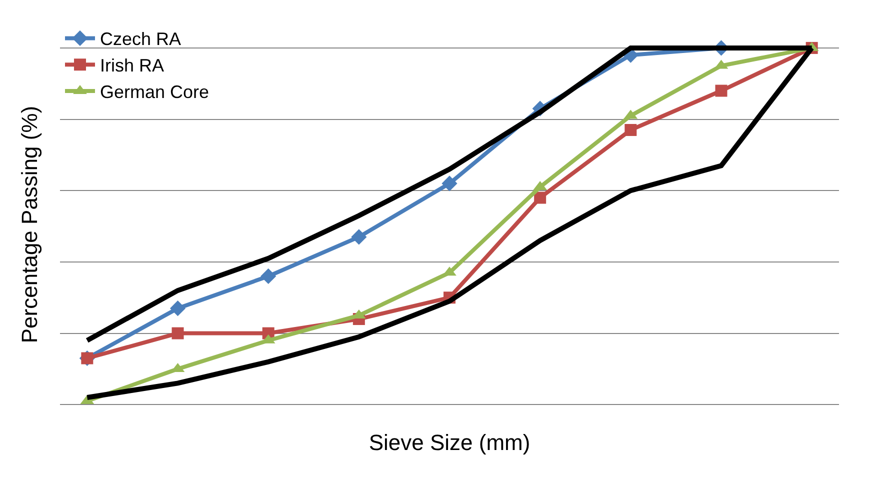 This screenshot has height=479, width=879. Describe the element at coordinates (29, 225) in the screenshot. I see `y-axis-title: Percentage Passing (%)` at that location.